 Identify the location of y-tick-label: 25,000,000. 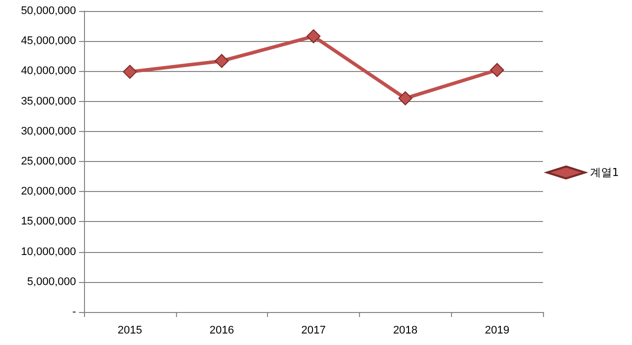
(48, 162).